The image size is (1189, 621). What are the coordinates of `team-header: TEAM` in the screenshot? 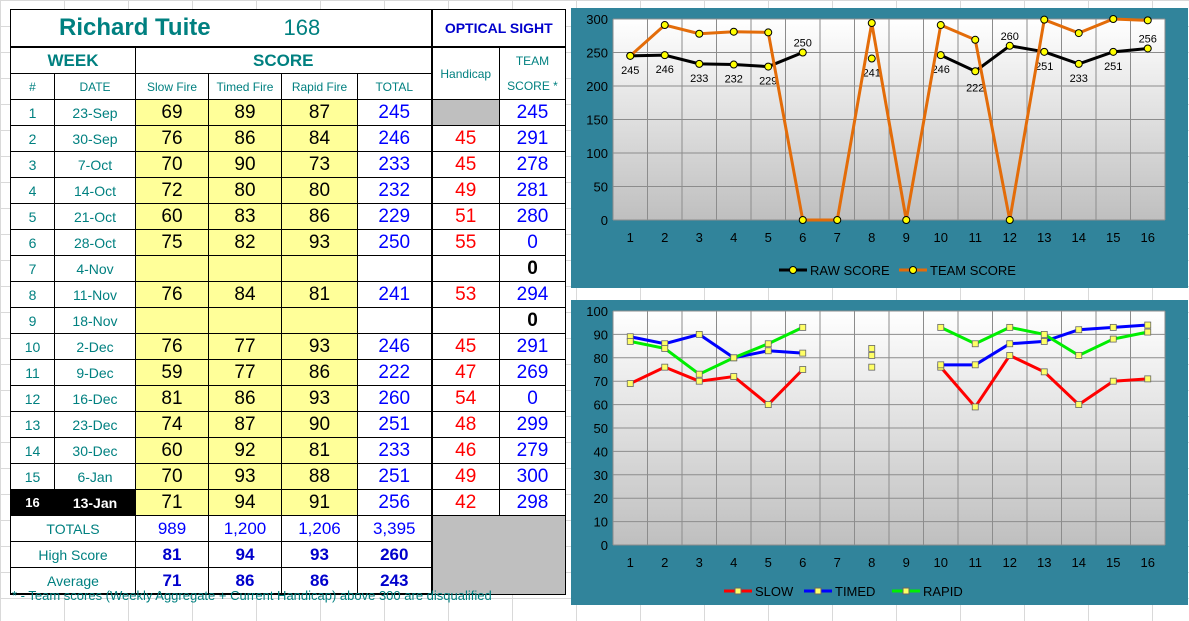 It's located at (532, 60).